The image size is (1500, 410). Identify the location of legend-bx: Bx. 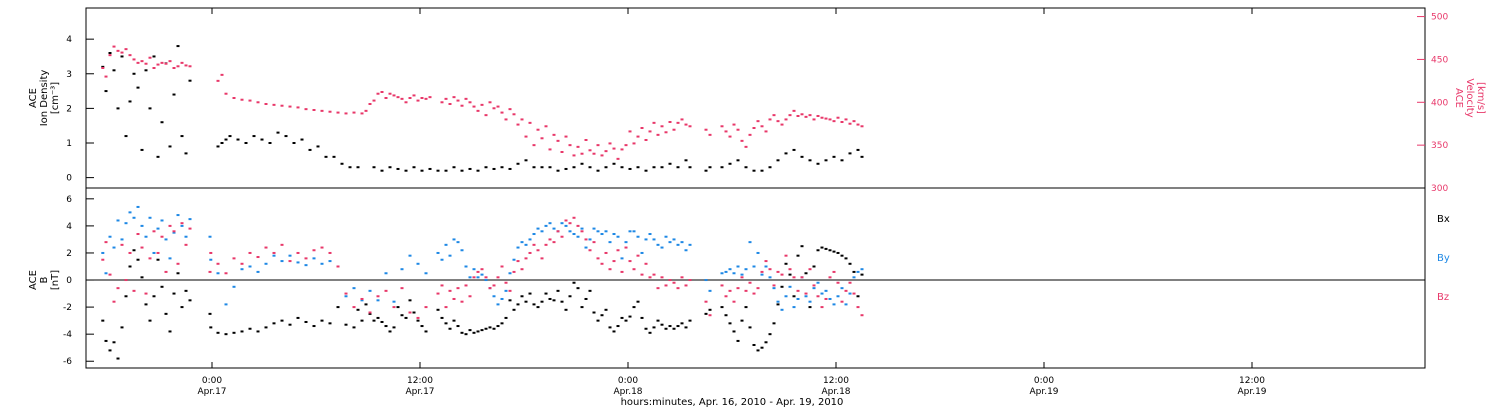
(1443, 219).